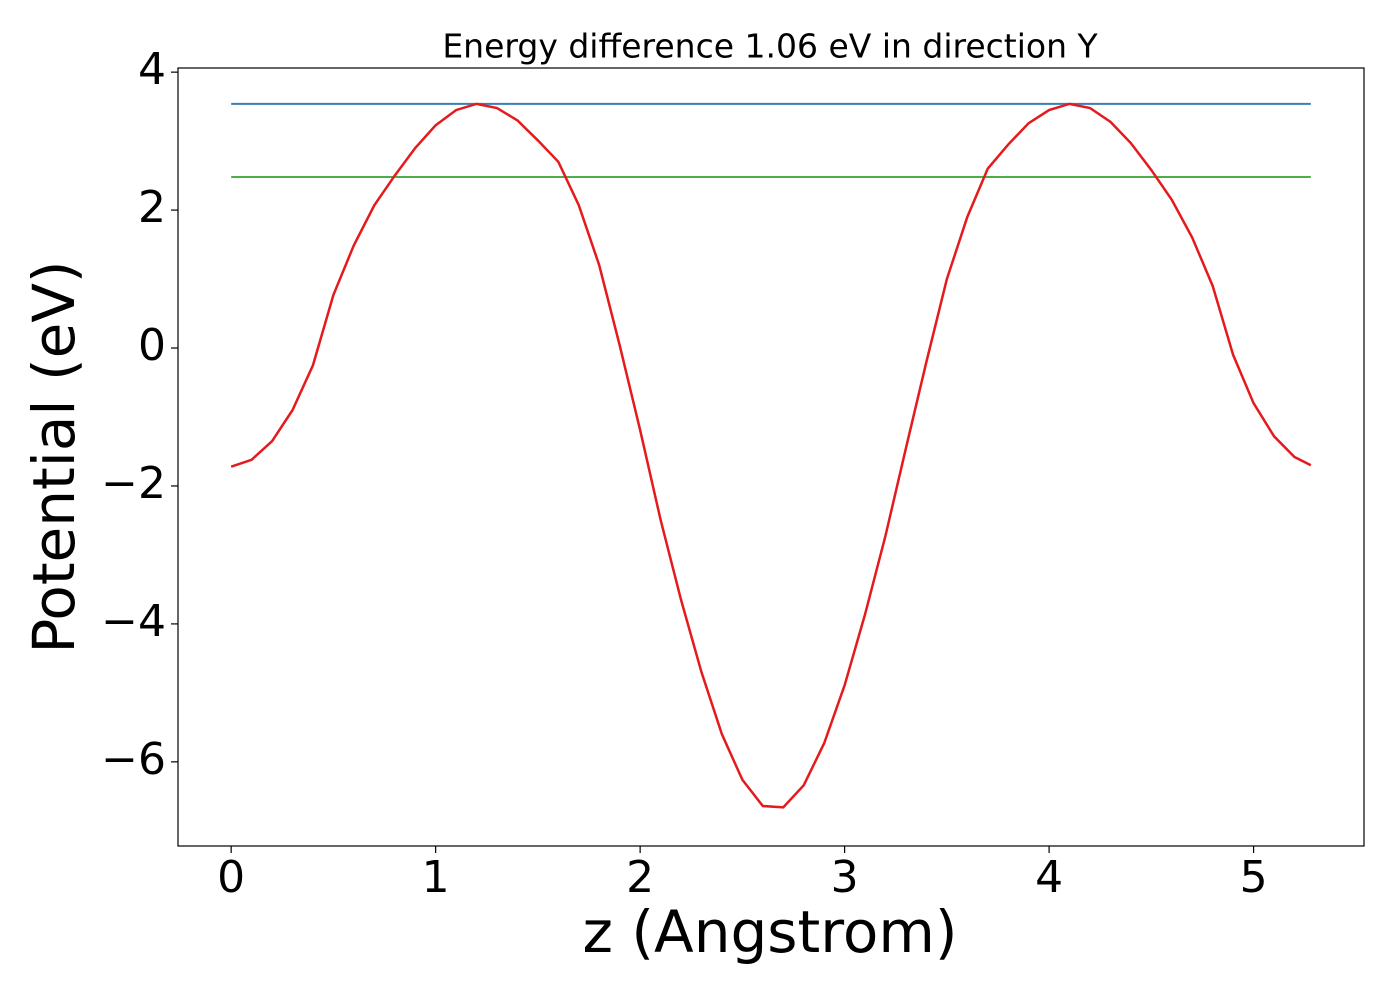 The height and width of the screenshot is (1000, 1400). I want to click on y-tick-label: −2, so click(133, 483).